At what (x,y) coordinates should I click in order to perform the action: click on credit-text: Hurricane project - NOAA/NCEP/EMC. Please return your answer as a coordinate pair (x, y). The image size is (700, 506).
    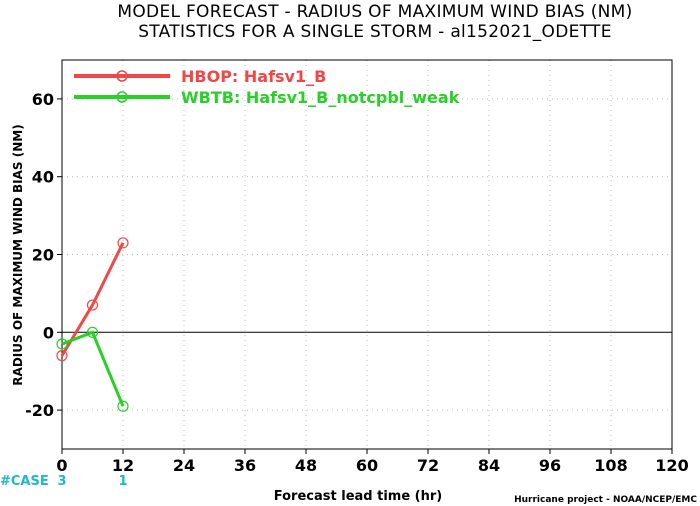
    Looking at the image, I should click on (605, 500).